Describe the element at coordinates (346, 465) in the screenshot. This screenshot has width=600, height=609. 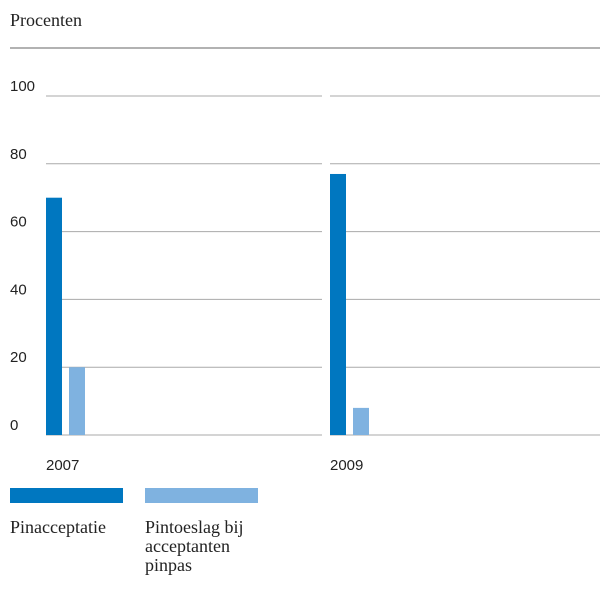
I see `x-tick-label: 2009` at that location.